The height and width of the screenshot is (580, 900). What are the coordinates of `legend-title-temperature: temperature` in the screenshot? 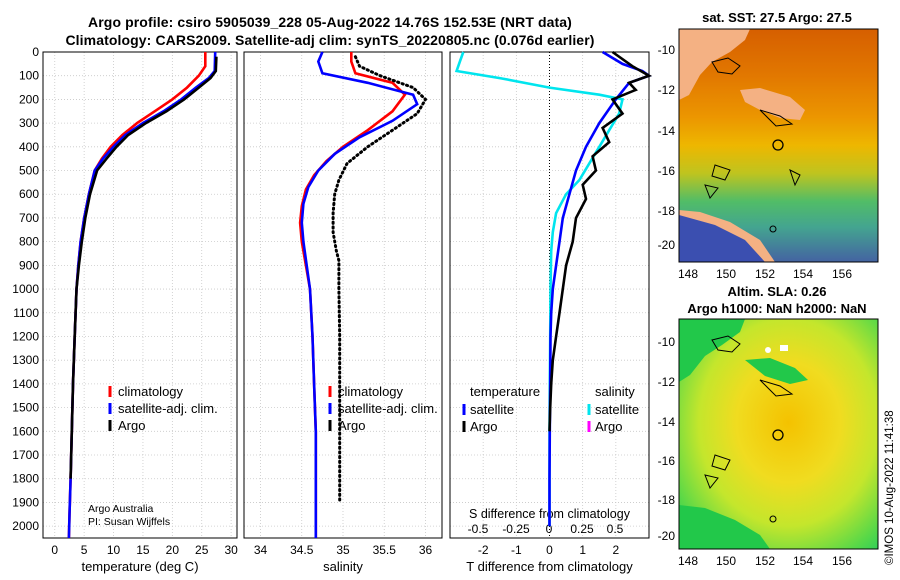 It's located at (505, 391).